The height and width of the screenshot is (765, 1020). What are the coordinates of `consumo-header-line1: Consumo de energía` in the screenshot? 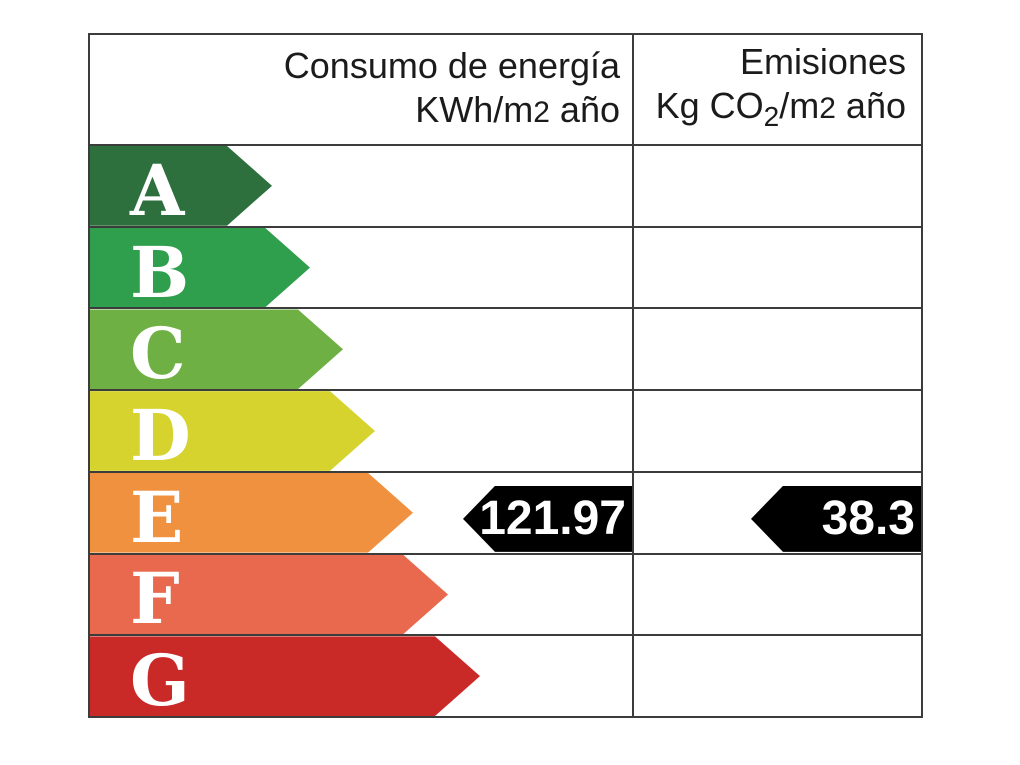 It's located at (451, 65).